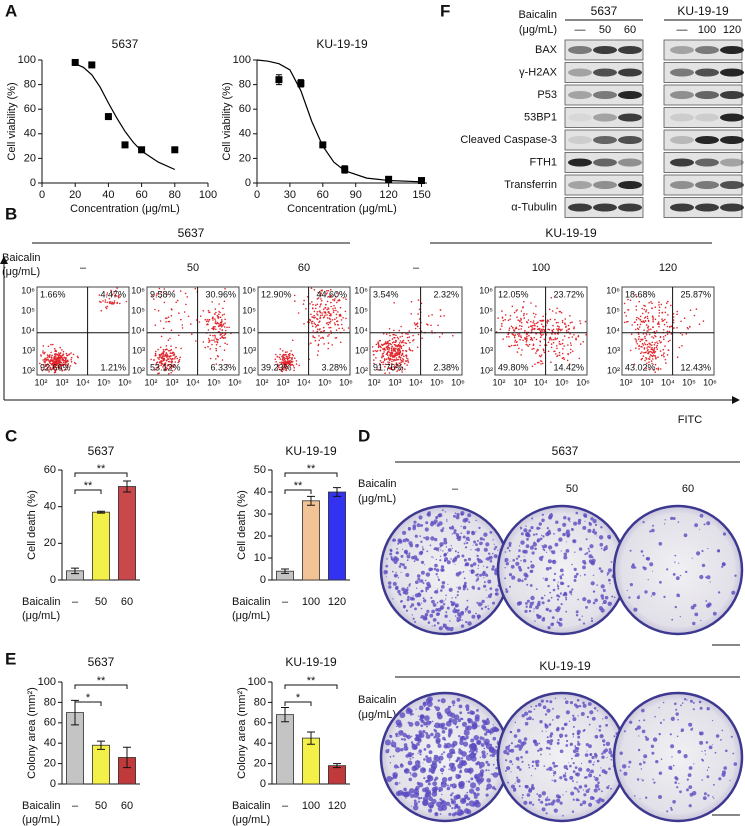 This screenshot has height=826, width=745. I want to click on panel-letter: F, so click(445, 10).